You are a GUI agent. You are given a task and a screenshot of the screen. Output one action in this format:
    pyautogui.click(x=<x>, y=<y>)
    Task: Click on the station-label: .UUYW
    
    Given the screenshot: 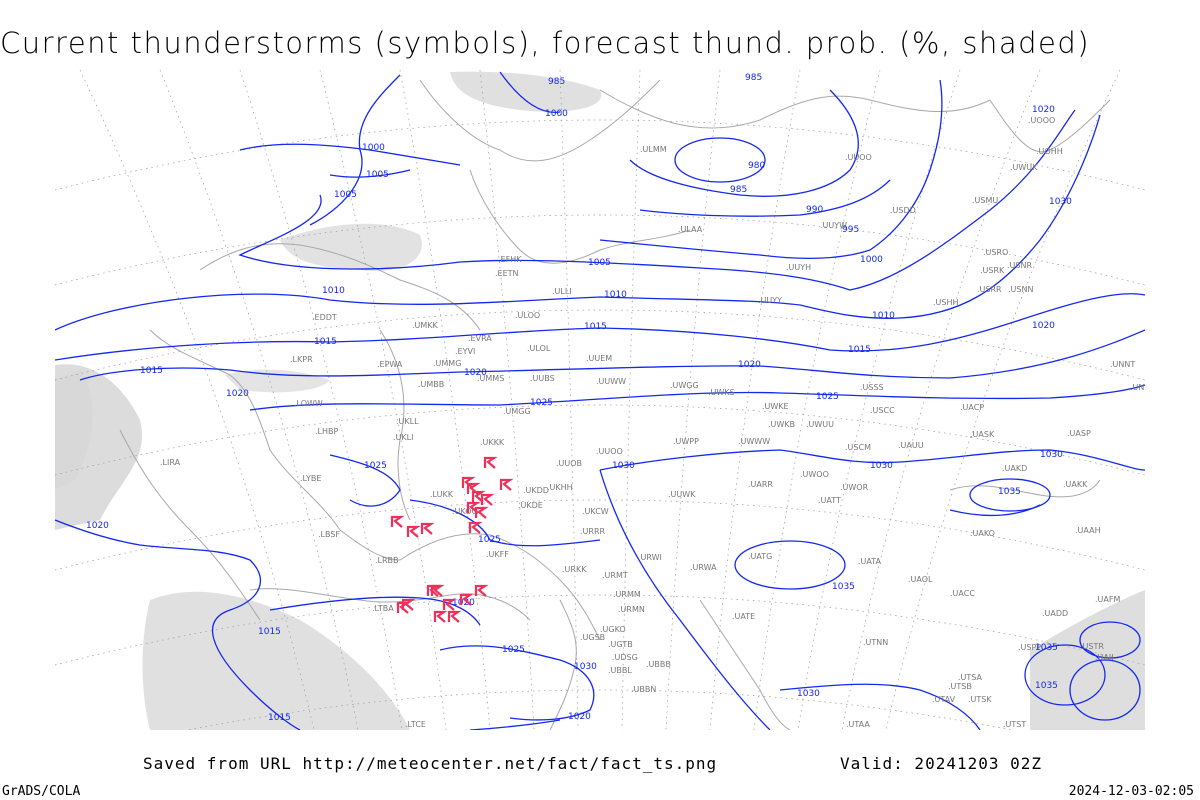 What is the action you would take?
    pyautogui.click(x=833, y=225)
    